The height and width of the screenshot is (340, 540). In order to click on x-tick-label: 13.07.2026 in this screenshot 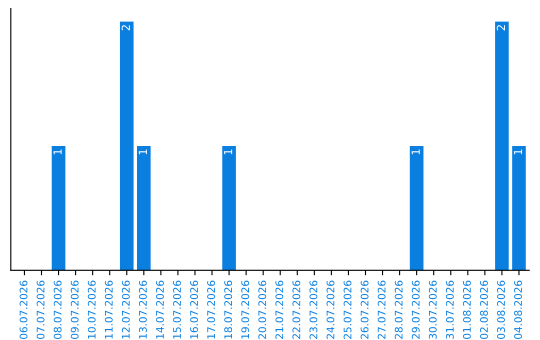, I will do `click(142, 309)`.